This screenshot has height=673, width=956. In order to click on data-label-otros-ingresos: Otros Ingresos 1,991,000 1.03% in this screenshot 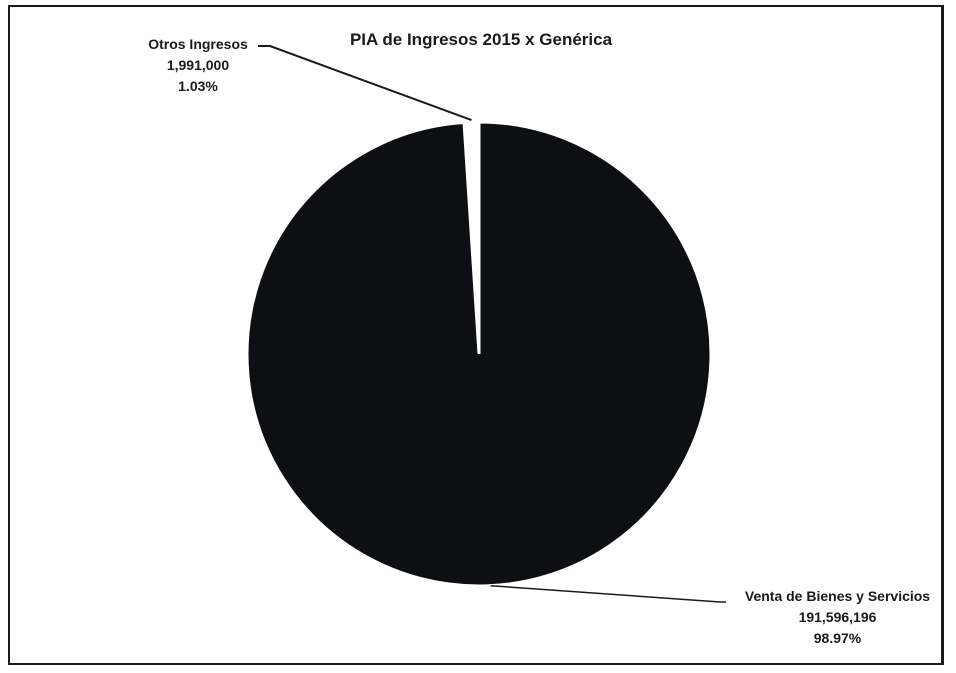, I will do `click(198, 65)`.